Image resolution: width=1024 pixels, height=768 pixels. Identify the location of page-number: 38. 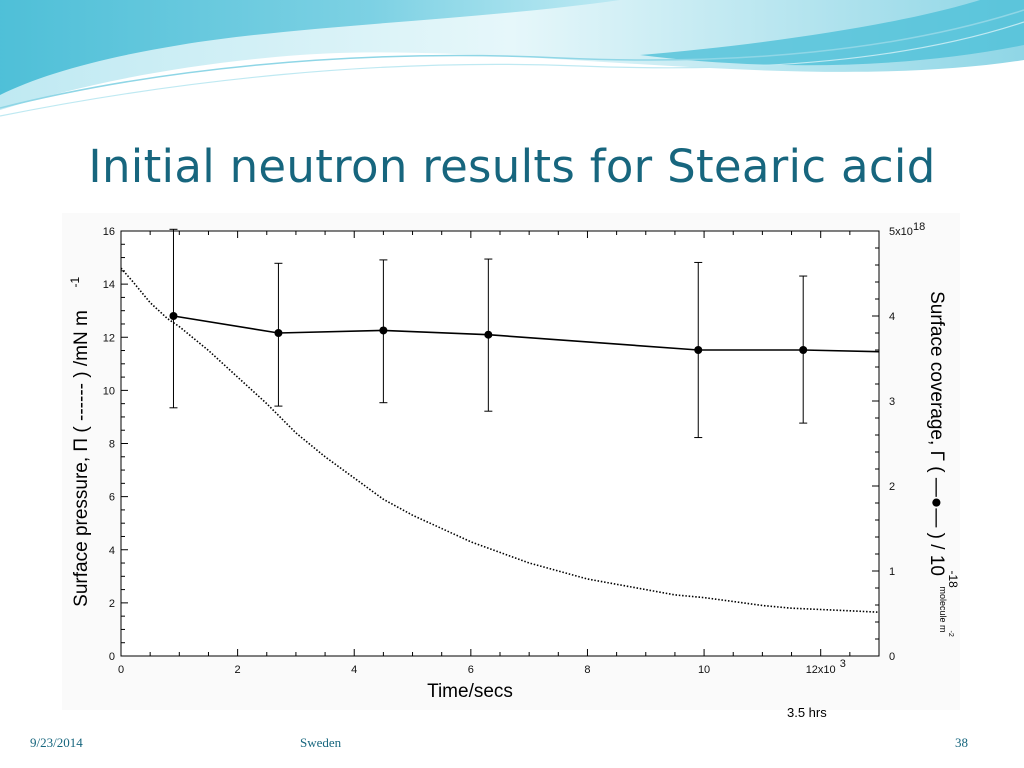
(961, 742).